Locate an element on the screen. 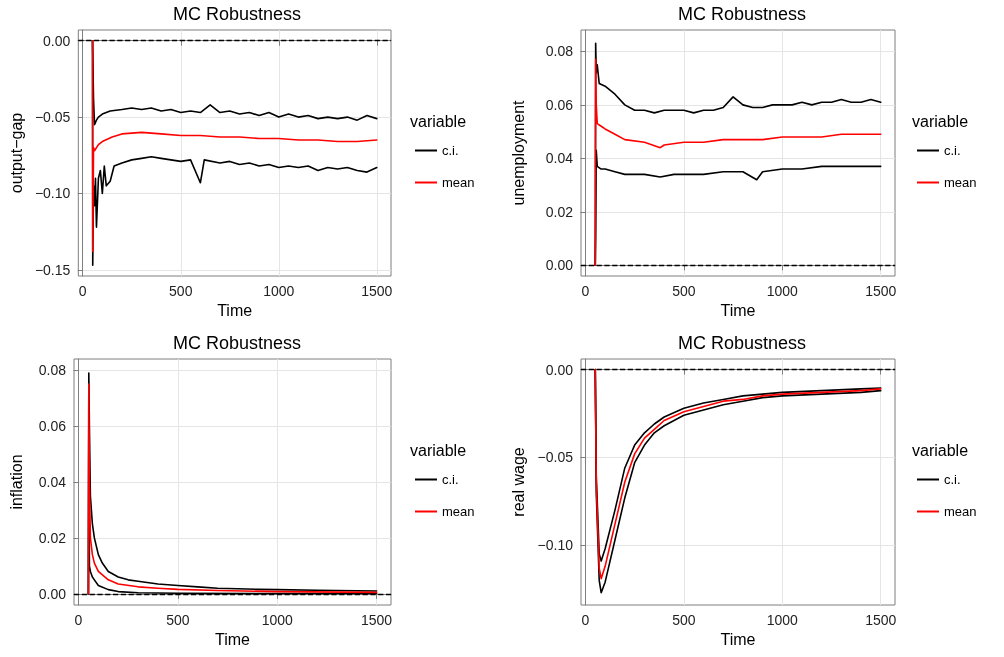 The height and width of the screenshot is (657, 1004). y-tick-label: −0.15 is located at coordinates (52, 269).